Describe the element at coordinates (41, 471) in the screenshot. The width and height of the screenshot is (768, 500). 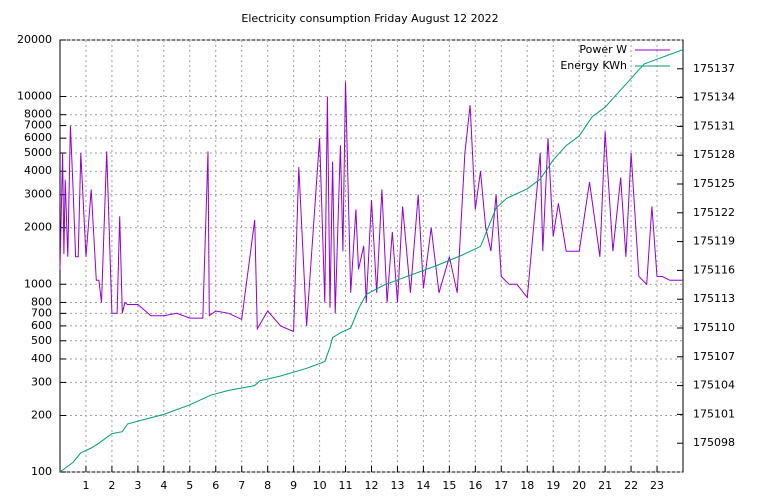
I see `y-tick-label: 100` at that location.